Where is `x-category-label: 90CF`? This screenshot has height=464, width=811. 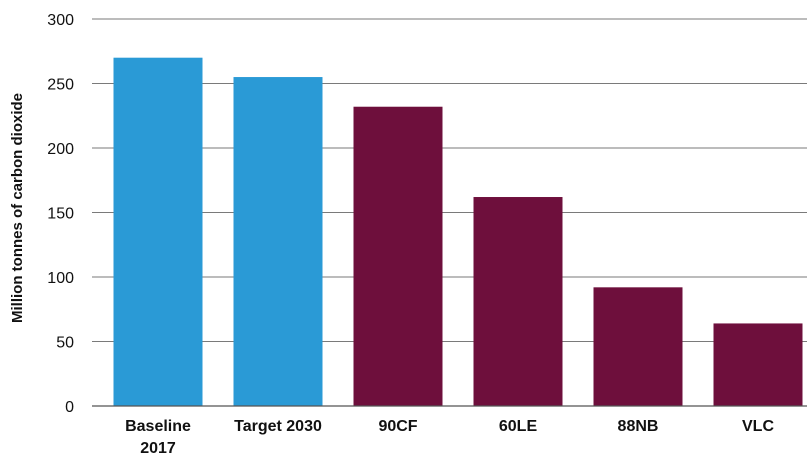
x-category-label: 90CF is located at coordinates (397, 426).